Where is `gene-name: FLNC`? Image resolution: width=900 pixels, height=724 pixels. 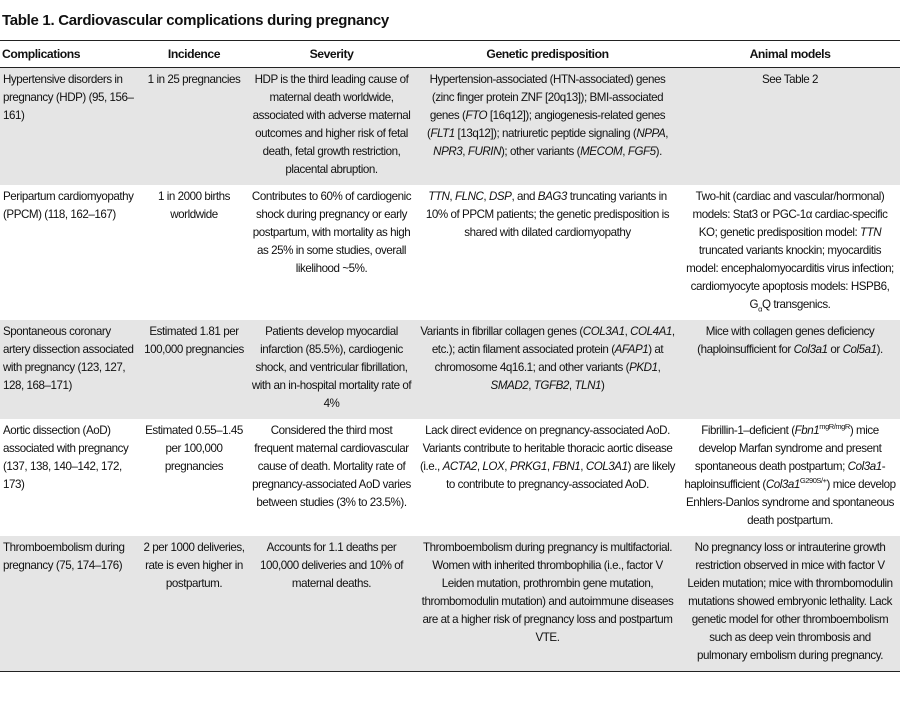
gene-name: FLNC is located at coordinates (469, 196).